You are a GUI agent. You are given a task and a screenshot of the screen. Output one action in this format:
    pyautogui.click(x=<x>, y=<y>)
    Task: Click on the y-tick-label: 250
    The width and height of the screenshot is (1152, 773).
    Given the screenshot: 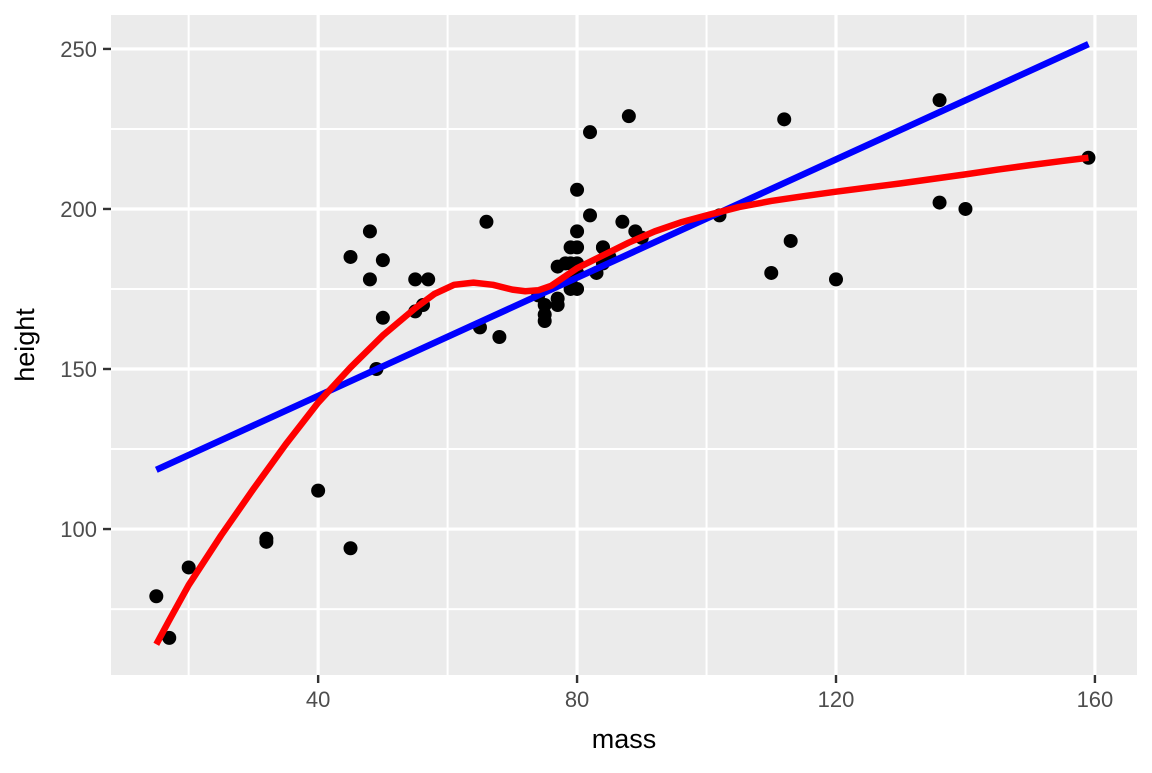 What is the action you would take?
    pyautogui.click(x=78, y=49)
    